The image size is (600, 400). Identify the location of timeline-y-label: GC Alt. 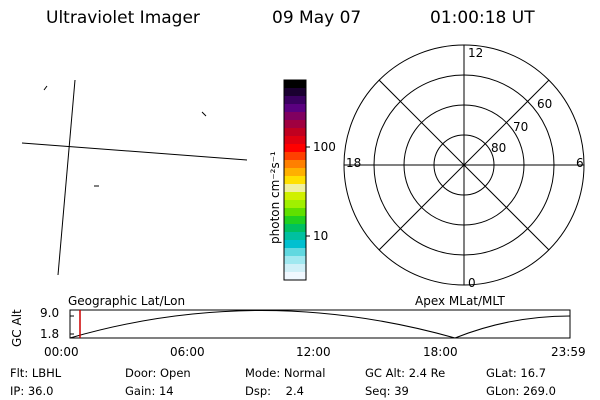
(17, 328).